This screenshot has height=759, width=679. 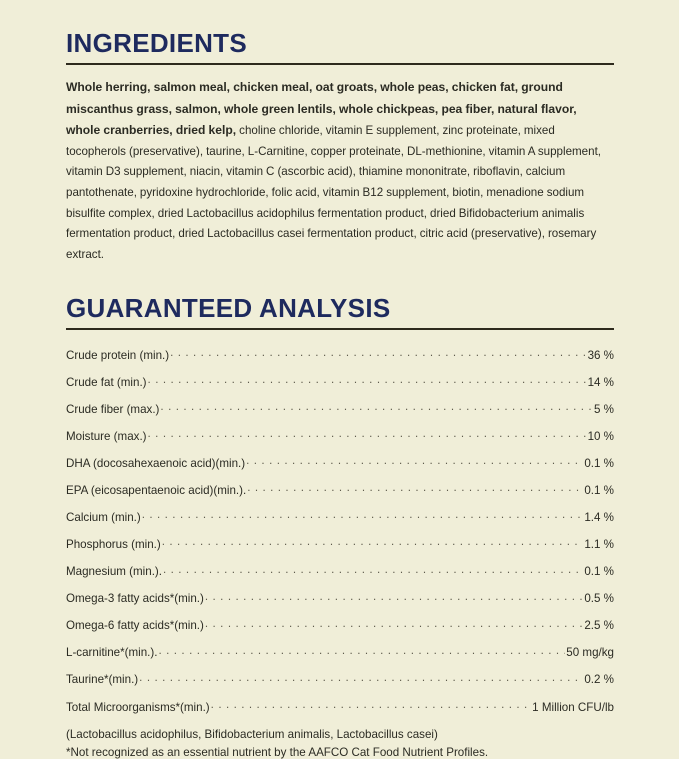 I want to click on analysis-row: Moisture (max.) 10 %, so click(x=340, y=435).